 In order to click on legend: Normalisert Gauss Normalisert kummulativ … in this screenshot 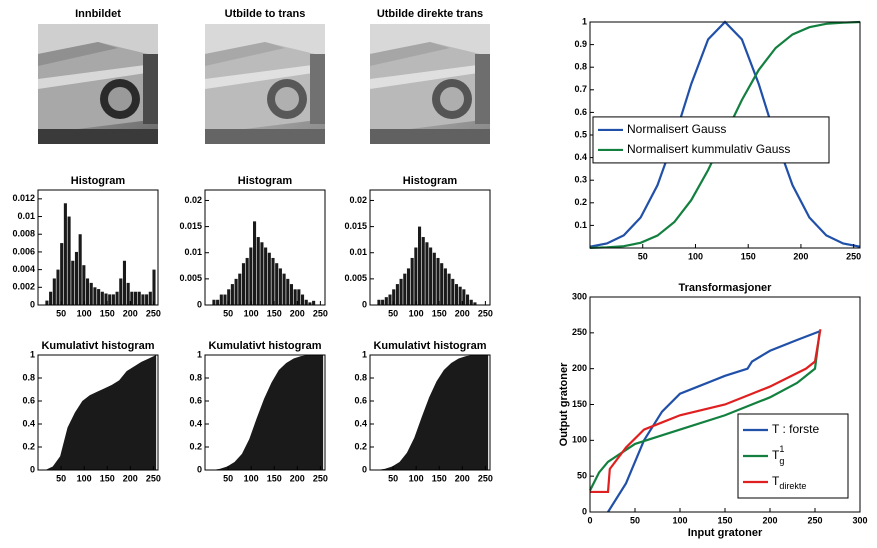, I will do `click(711, 140)`.